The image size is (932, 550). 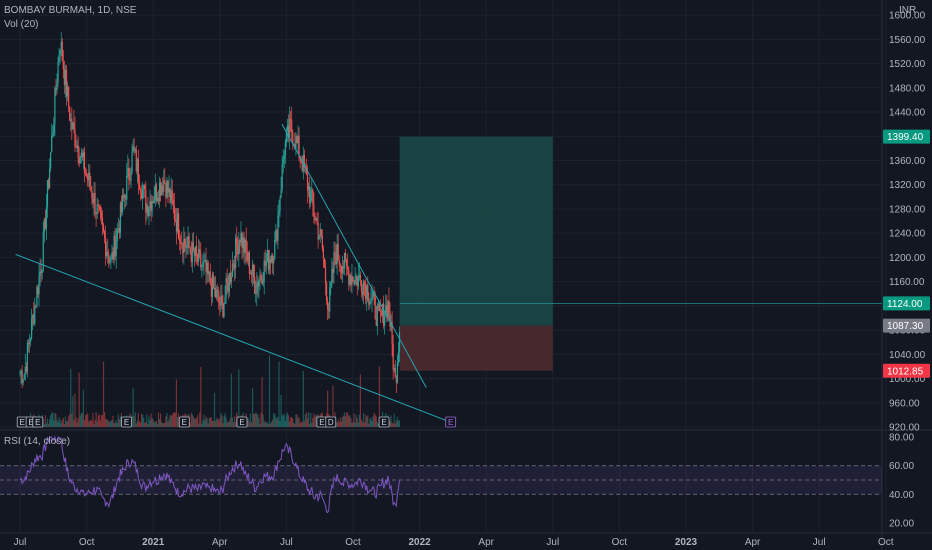 I want to click on time-tick-label: Jul, so click(x=552, y=542).